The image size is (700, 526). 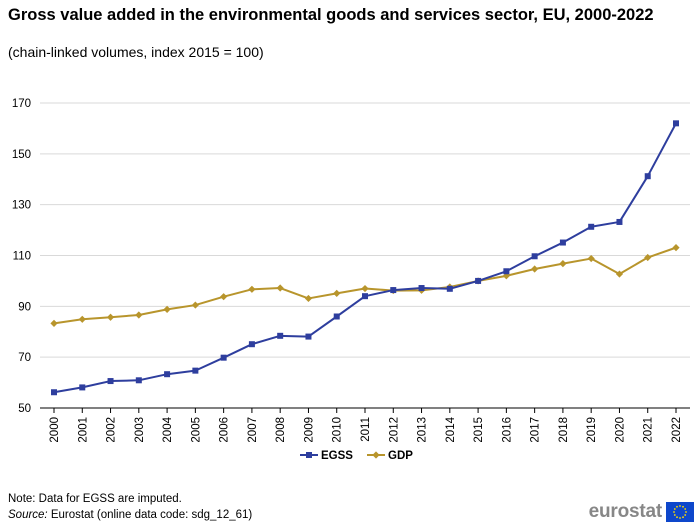 I want to click on chart-subtitle: (chain-linked volumes, index 2015 = 100), so click(x=136, y=52).